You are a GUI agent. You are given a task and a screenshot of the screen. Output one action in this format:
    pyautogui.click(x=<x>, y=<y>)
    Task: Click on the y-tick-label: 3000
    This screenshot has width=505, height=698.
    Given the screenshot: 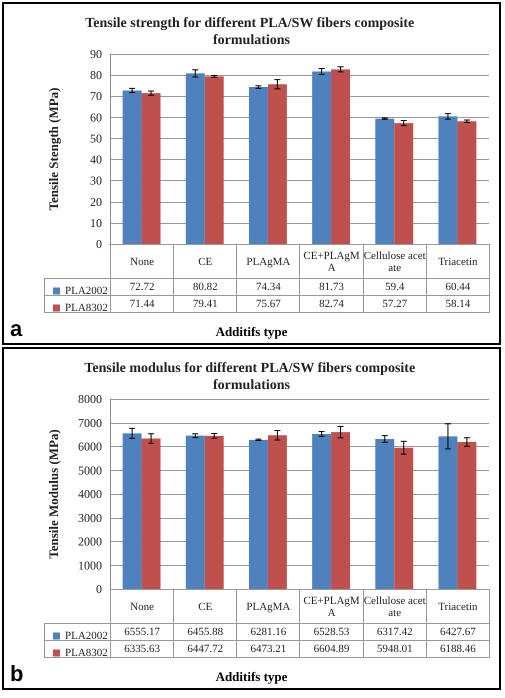 What is the action you would take?
    pyautogui.click(x=90, y=517)
    